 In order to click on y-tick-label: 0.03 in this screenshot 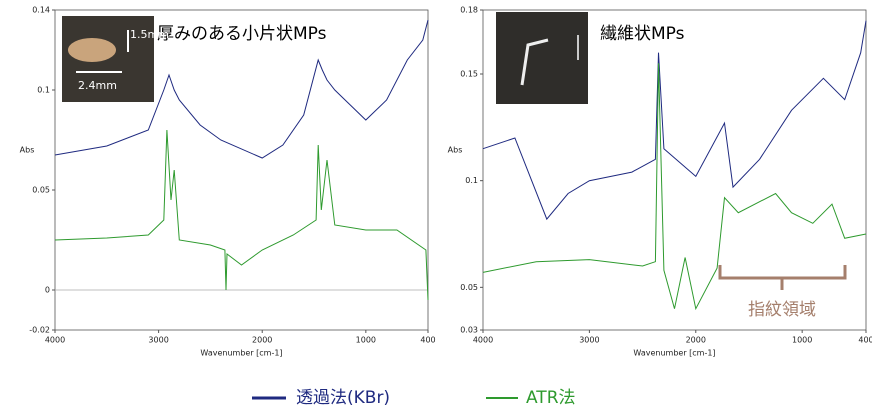, I will do `click(469, 330)`.